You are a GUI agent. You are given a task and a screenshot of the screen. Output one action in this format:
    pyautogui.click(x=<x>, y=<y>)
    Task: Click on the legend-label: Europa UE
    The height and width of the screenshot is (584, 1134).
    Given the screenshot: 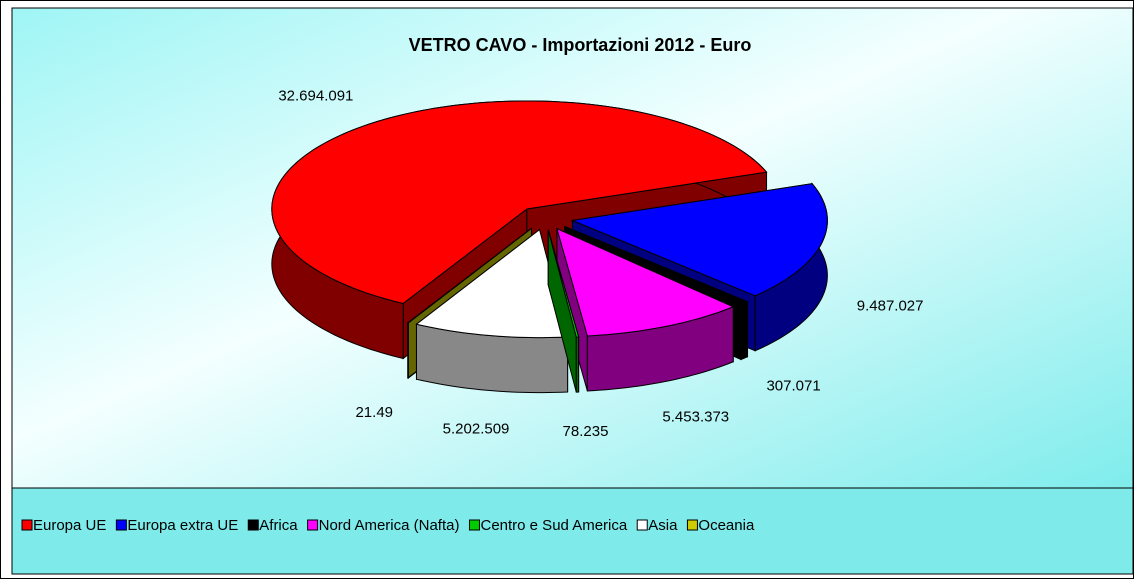 What is the action you would take?
    pyautogui.click(x=69, y=525)
    